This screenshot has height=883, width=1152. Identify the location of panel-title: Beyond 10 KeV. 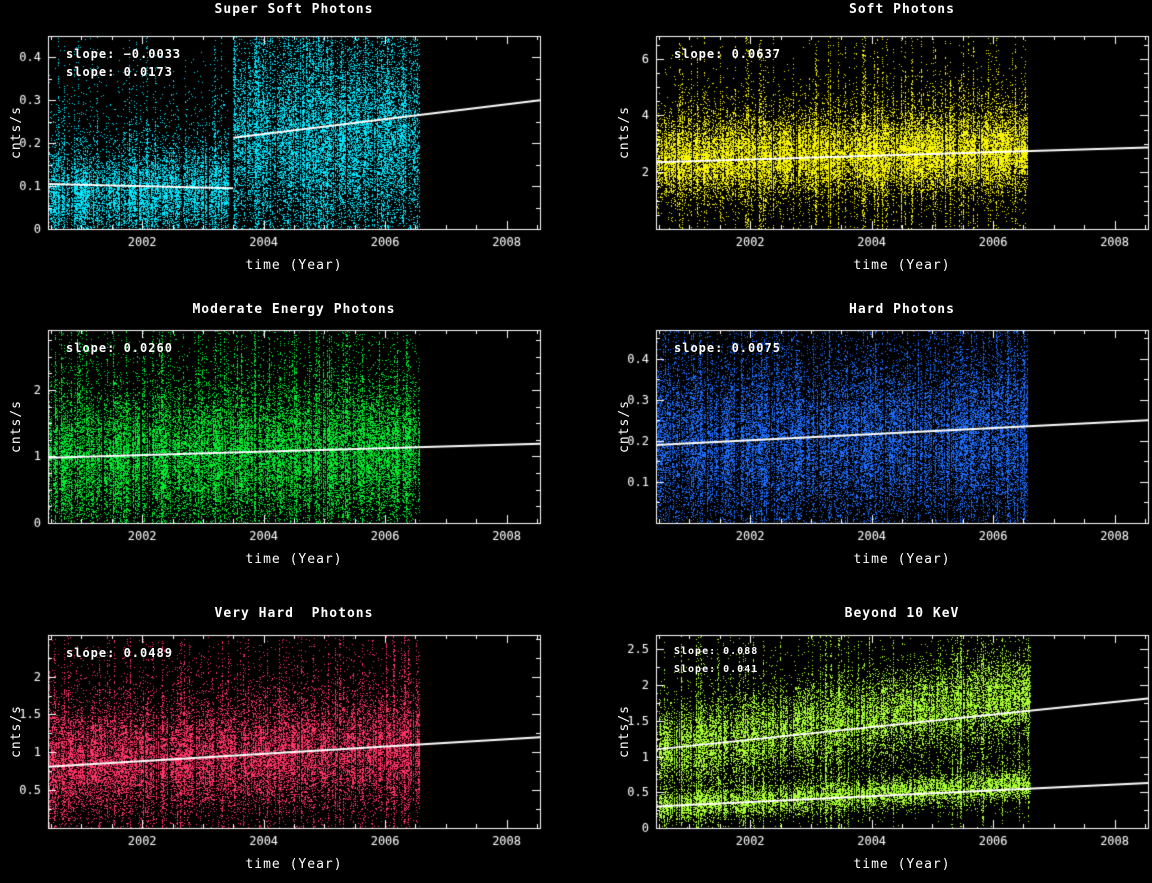
(902, 613).